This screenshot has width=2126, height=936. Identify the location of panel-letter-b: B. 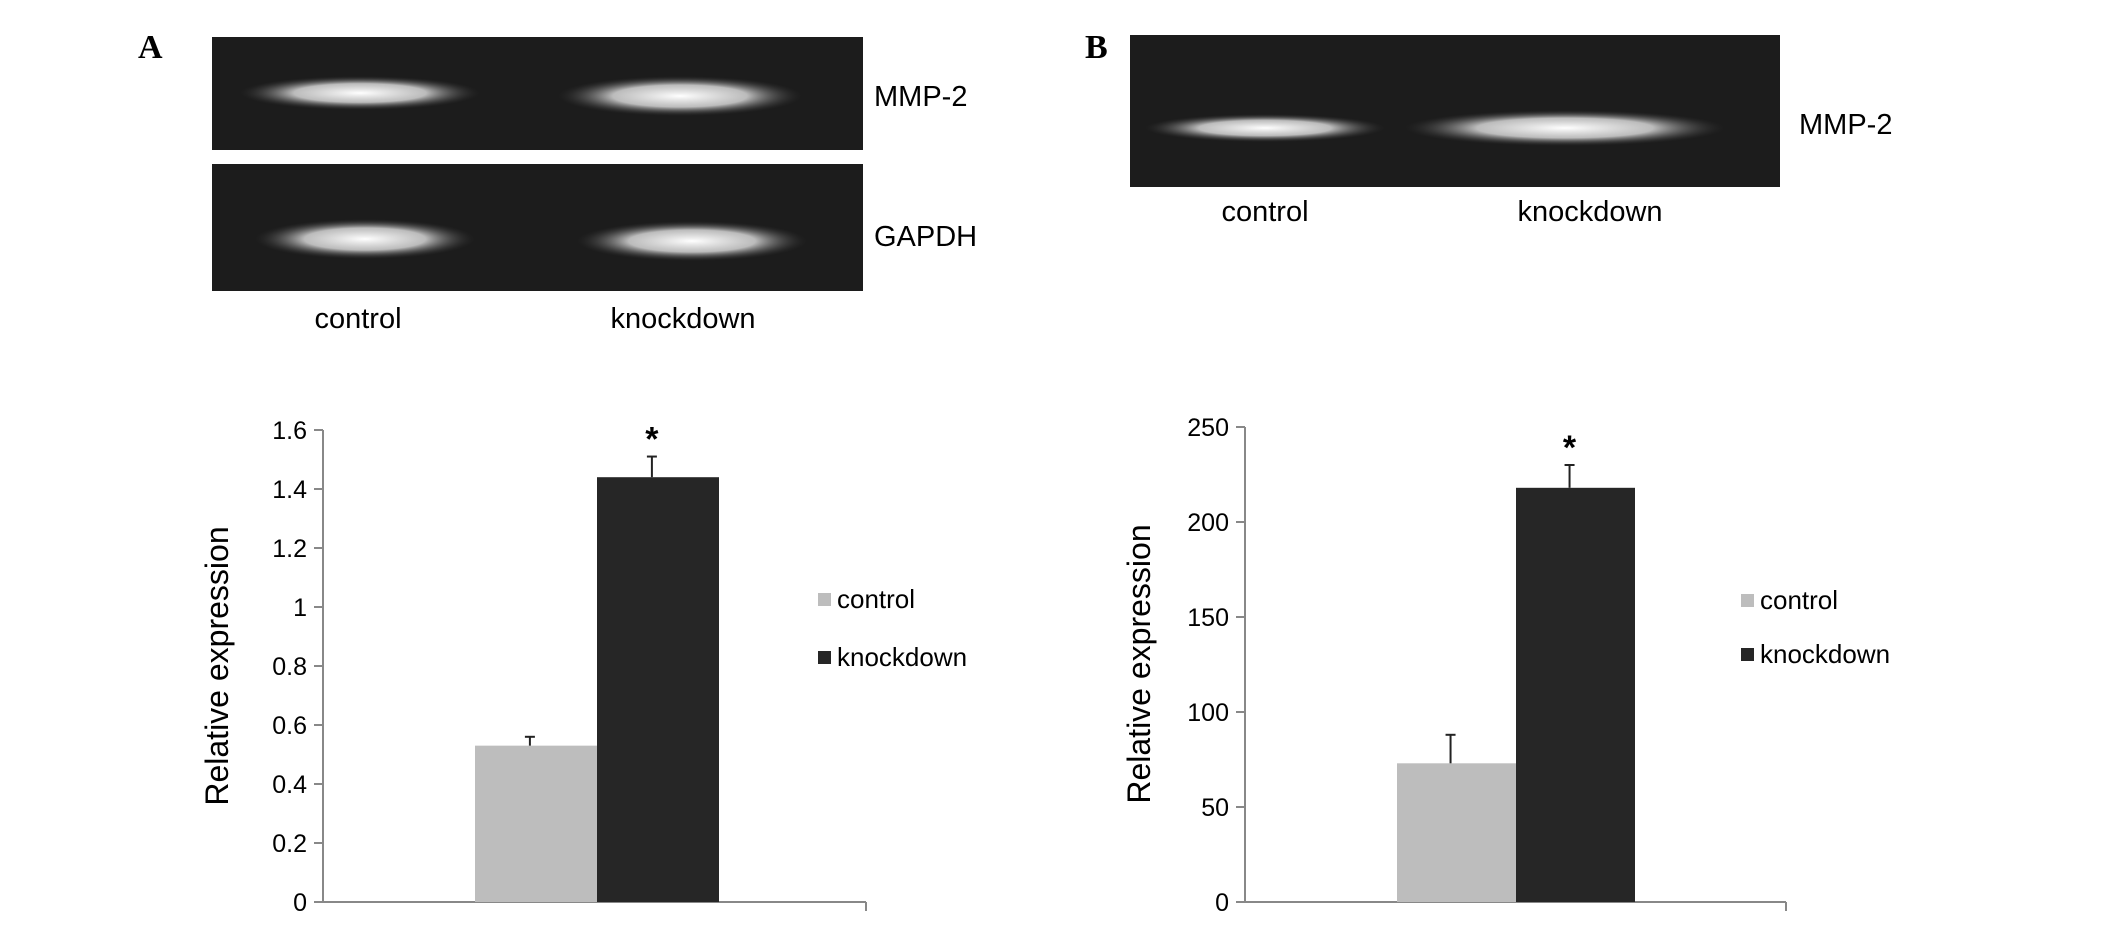
(1096, 47).